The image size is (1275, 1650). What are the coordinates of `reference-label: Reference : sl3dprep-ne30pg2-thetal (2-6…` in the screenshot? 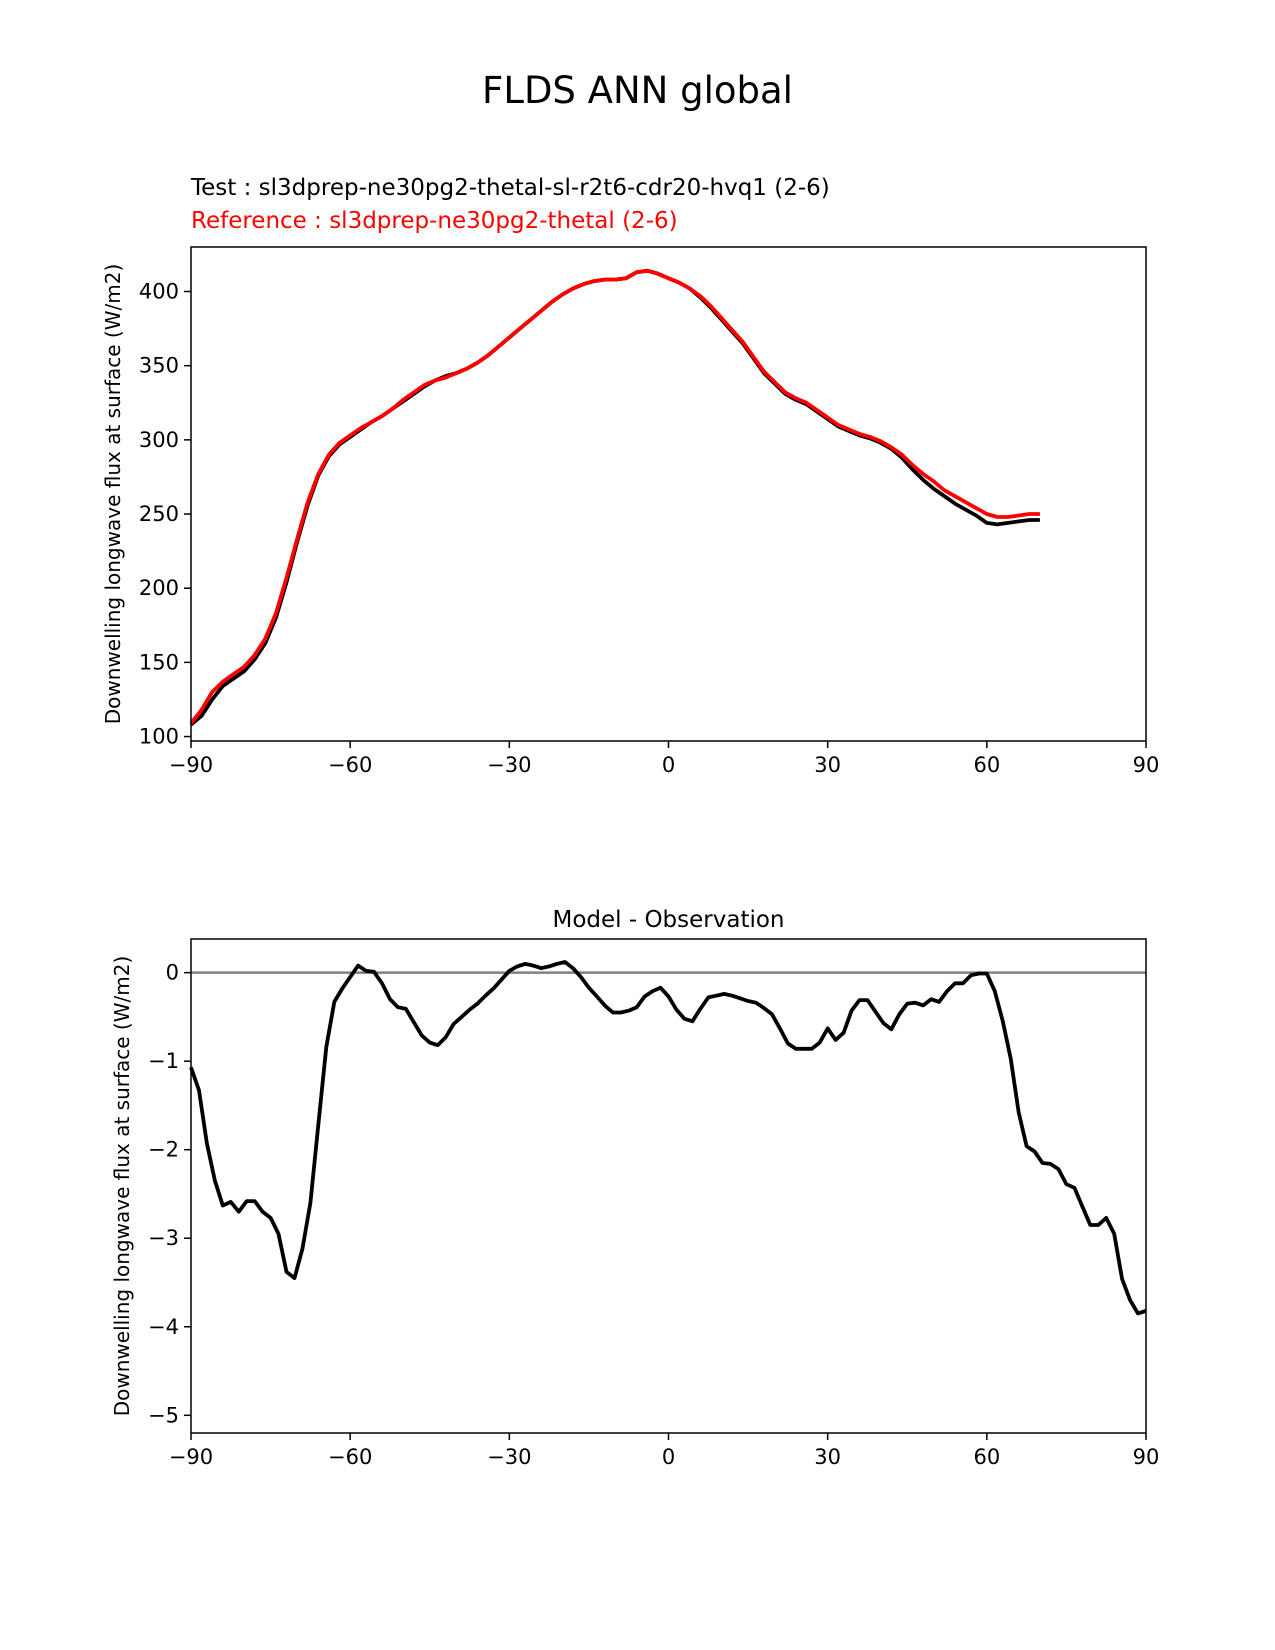 It's located at (434, 221).